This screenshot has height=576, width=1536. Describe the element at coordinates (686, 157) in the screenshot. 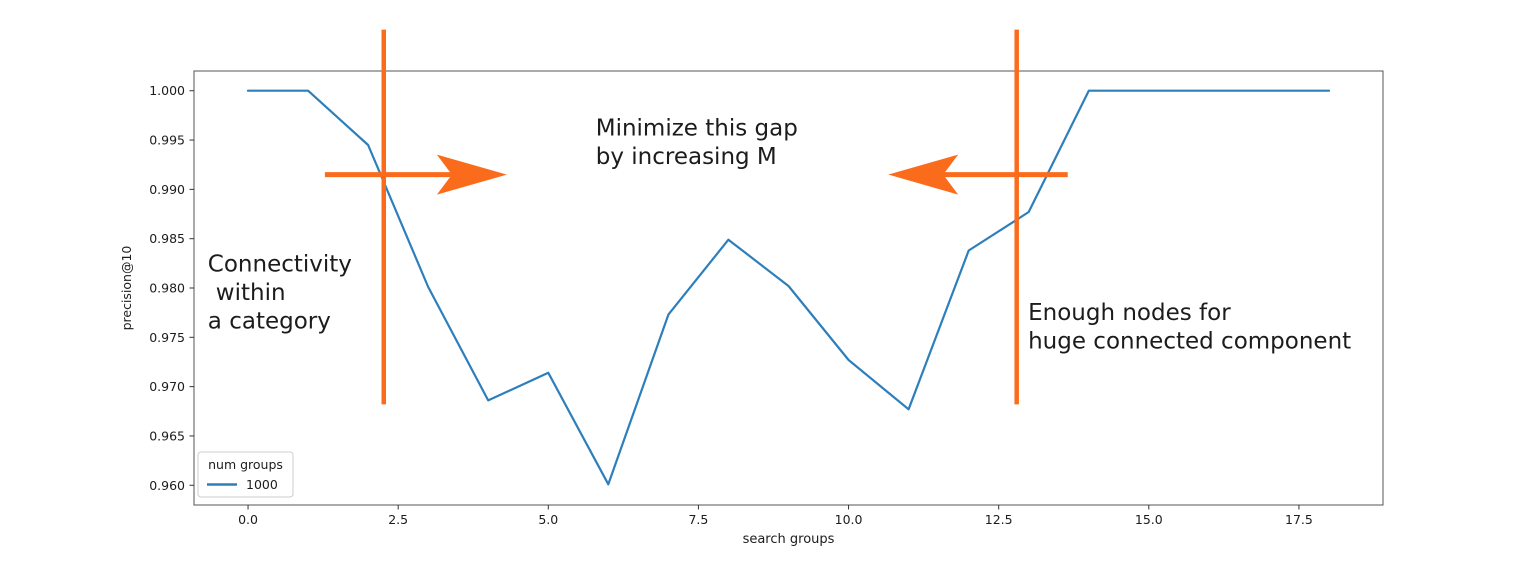

I see `minimize-gap-note-line: by increasing M` at that location.